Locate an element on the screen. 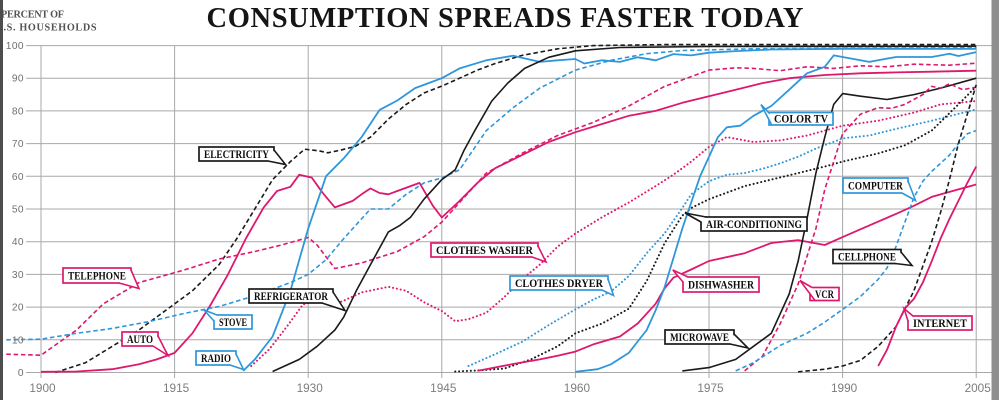  svg-text: TELEPHONE is located at coordinates (97, 276).